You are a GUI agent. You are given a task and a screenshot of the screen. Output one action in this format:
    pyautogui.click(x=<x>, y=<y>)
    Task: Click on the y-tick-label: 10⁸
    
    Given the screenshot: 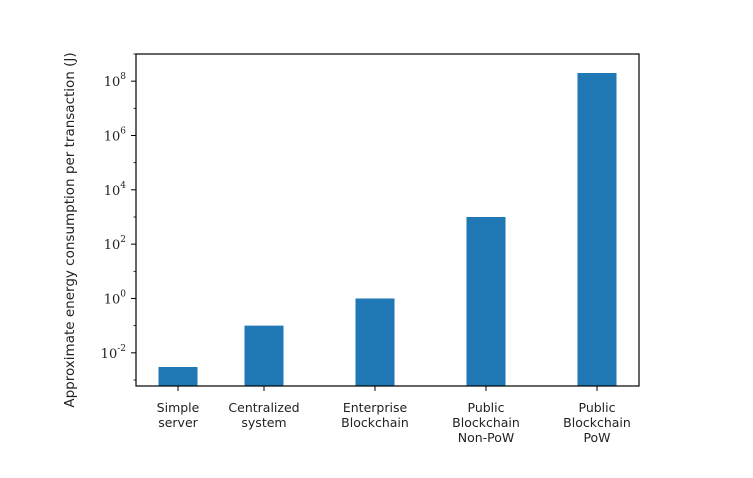 What is the action you would take?
    pyautogui.click(x=115, y=81)
    